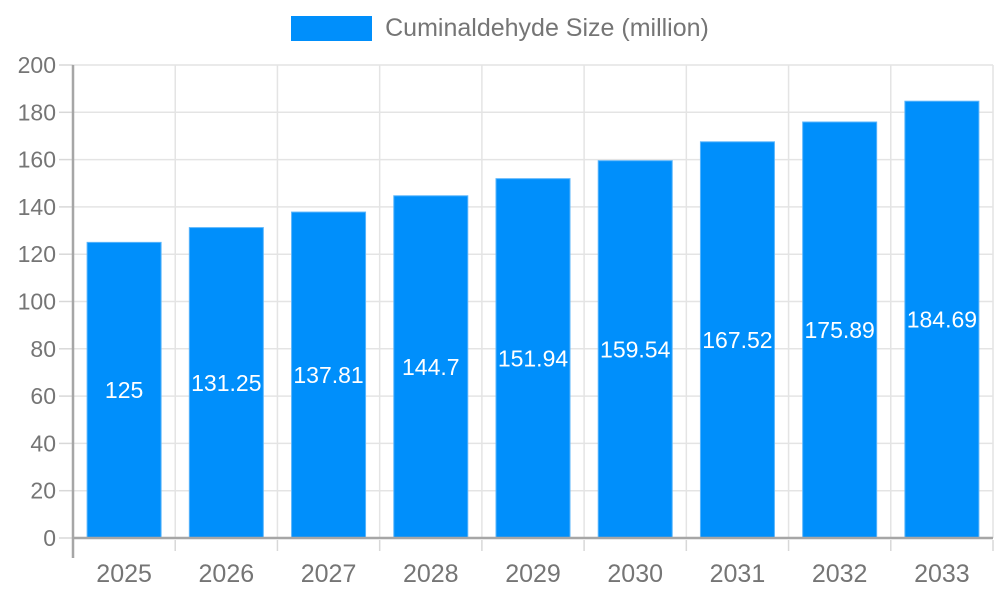 Image resolution: width=1000 pixels, height=600 pixels. What do you see at coordinates (547, 28) in the screenshot?
I see `legend-label: Cuminaldehyde Size (million)` at bounding box center [547, 28].